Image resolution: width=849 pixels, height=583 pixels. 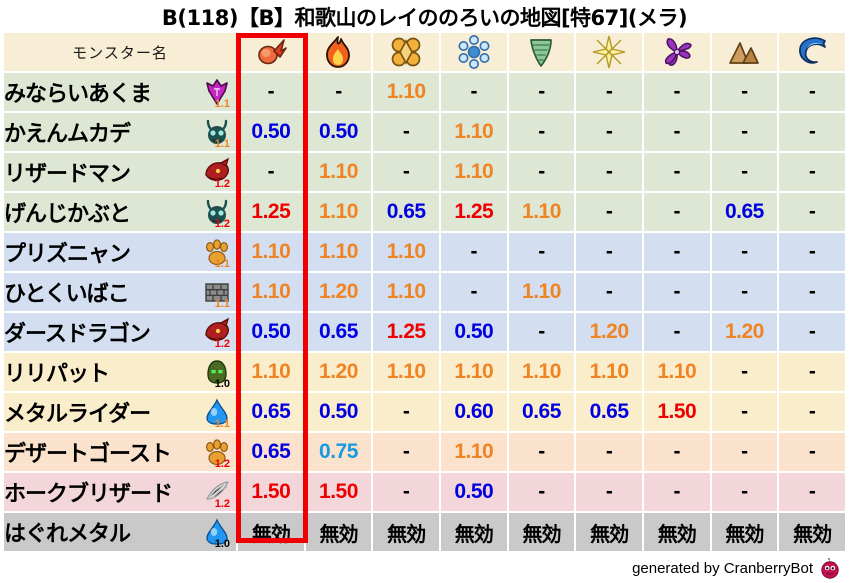 What do you see at coordinates (217, 173) in the screenshot?
I see `dragon-head-icon: 1.2` at bounding box center [217, 173].